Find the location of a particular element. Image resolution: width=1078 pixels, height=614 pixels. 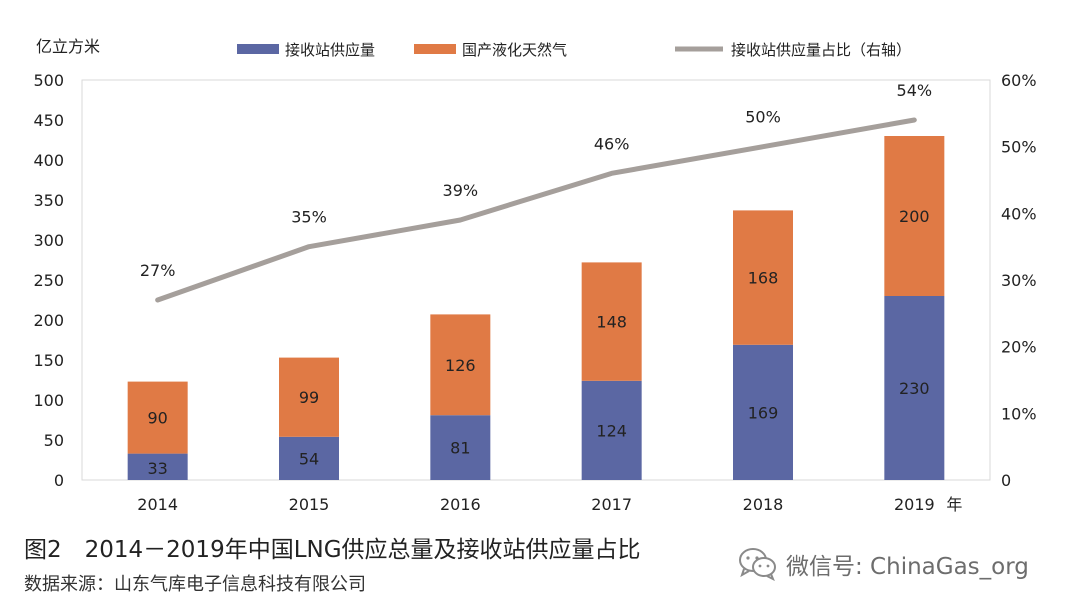

bar-label-terminal: 81 is located at coordinates (460, 448).